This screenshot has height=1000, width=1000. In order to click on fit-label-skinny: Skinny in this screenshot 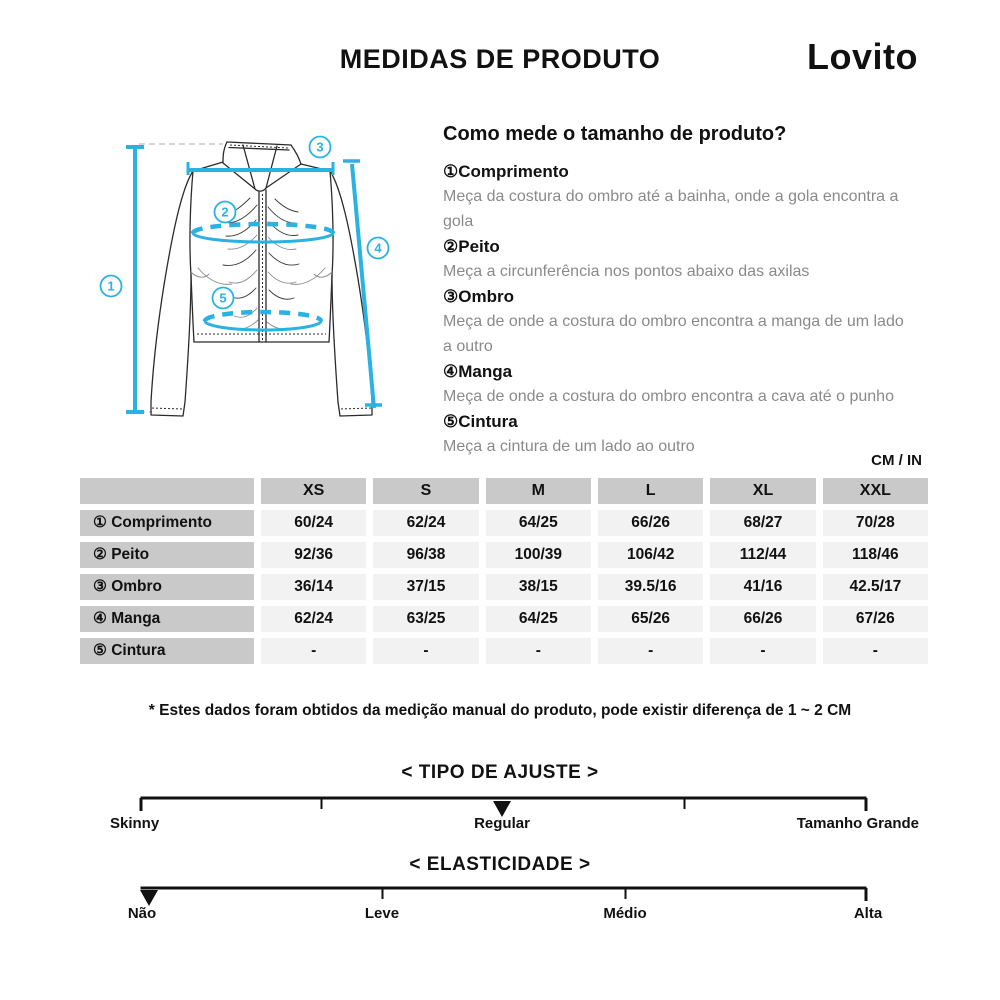, I will do `click(135, 823)`.